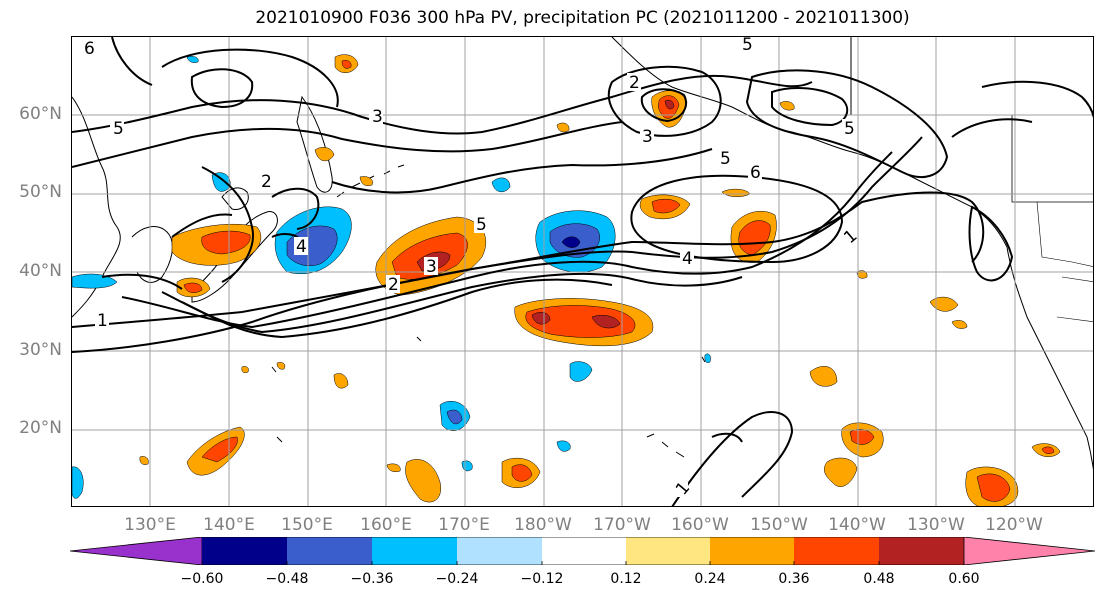 The height and width of the screenshot is (601, 1105). Describe the element at coordinates (522, 171) in the screenshot. I see `contour-upper-d` at that location.